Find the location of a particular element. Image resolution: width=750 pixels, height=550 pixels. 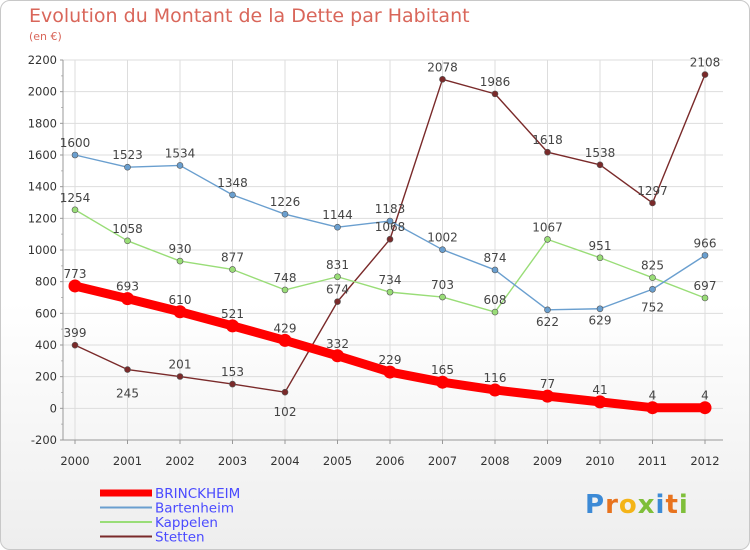

data-label: 1067 is located at coordinates (547, 227).